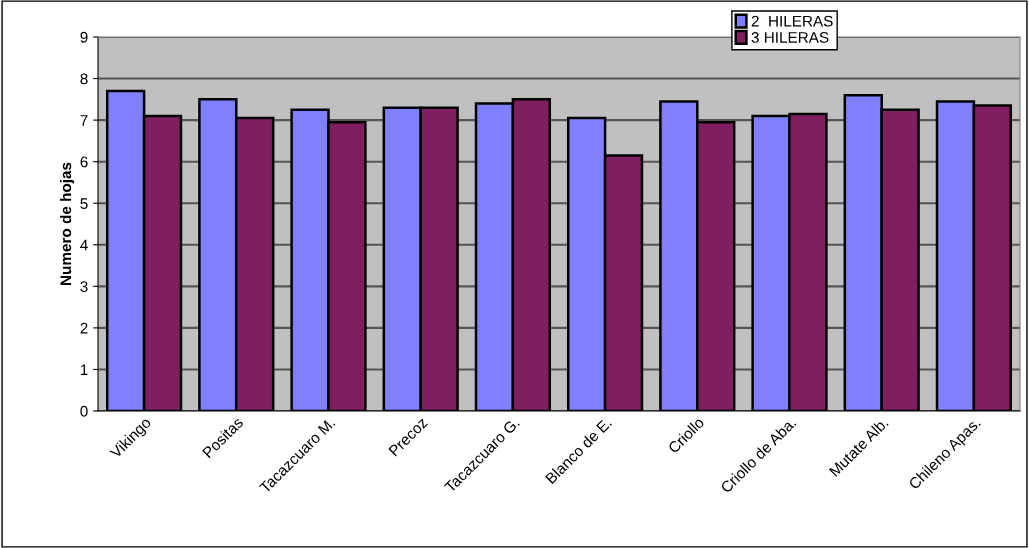 This screenshot has width=1029, height=548. Describe the element at coordinates (84, 411) in the screenshot. I see `y-tick-label: 0` at that location.